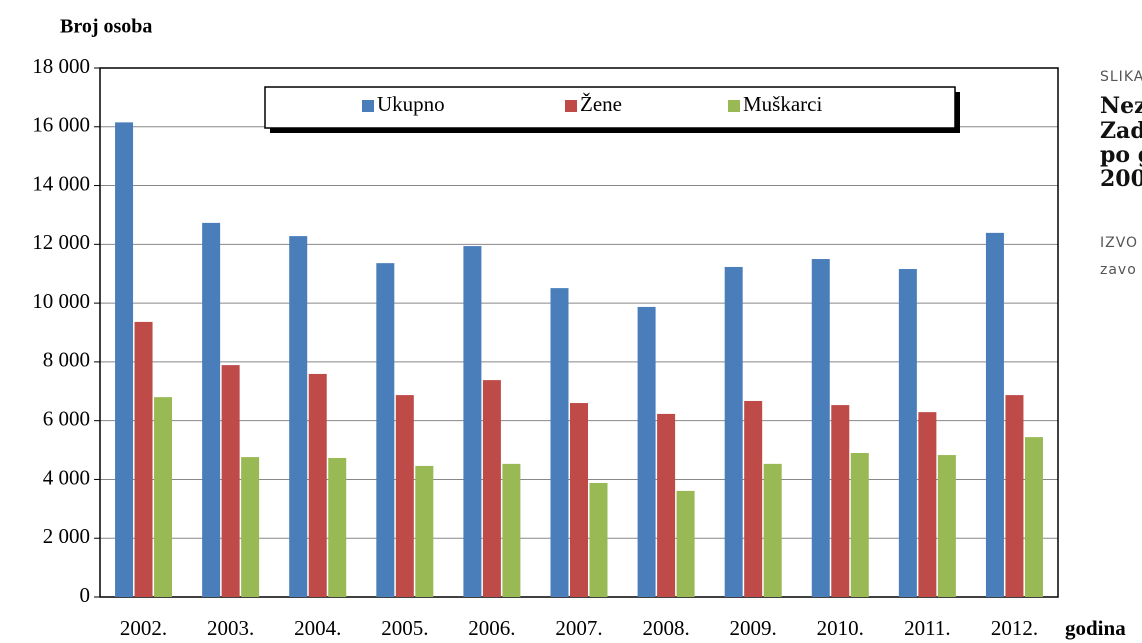 The height and width of the screenshot is (643, 1142). Describe the element at coordinates (106, 27) in the screenshot. I see `y-axis-label: Broj osoba` at that location.